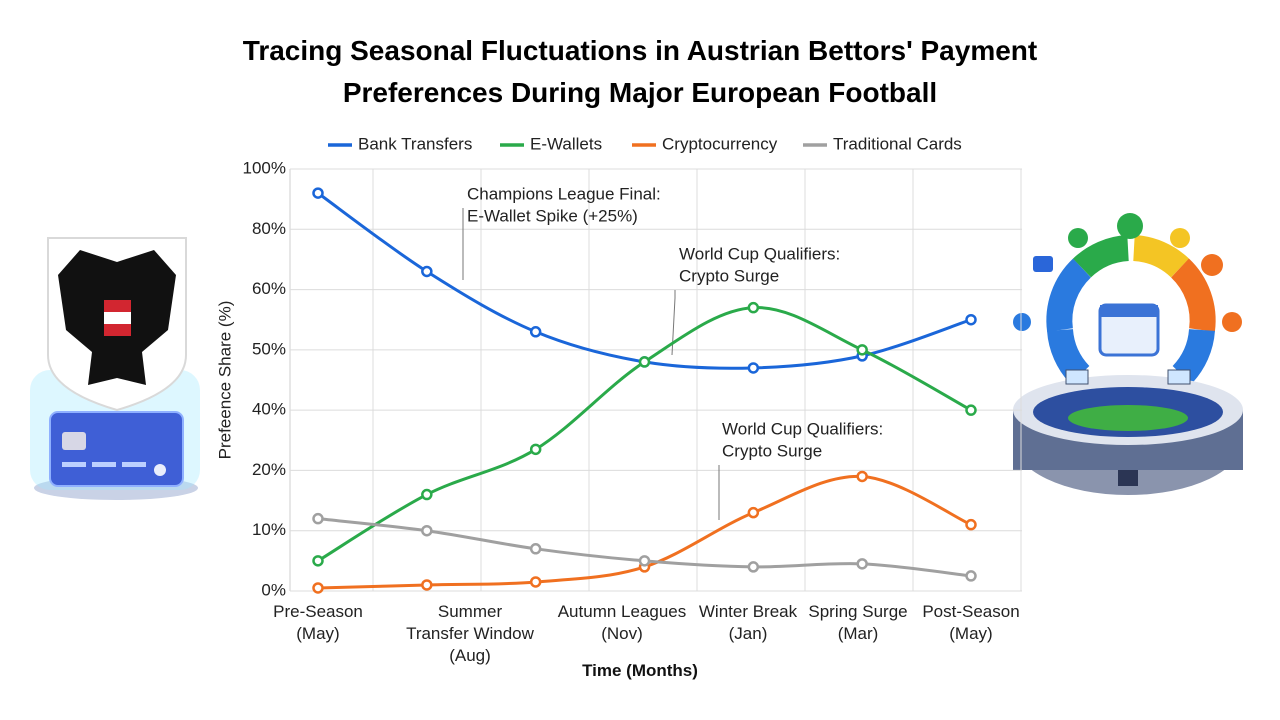 Image resolution: width=1280 pixels, height=720 pixels. What do you see at coordinates (622, 622) in the screenshot?
I see `x-tick-label: Autumn Leagues (Nov)` at bounding box center [622, 622].